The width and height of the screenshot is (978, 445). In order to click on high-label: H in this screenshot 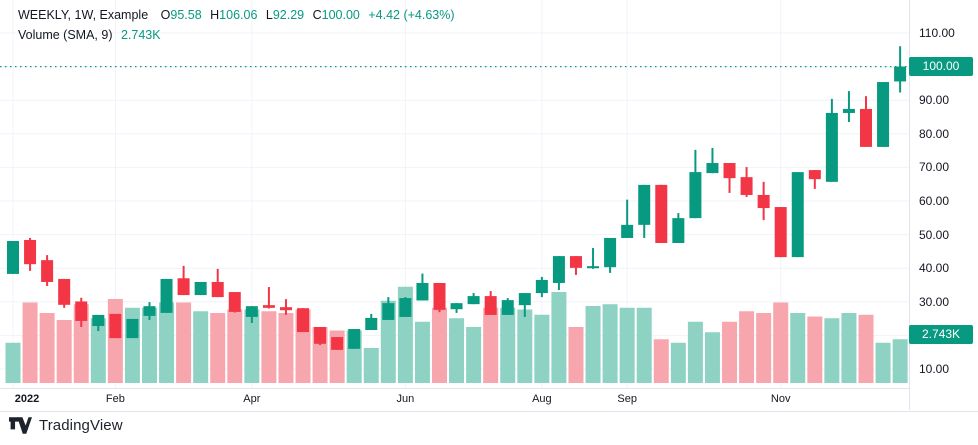, I will do `click(215, 15)`.